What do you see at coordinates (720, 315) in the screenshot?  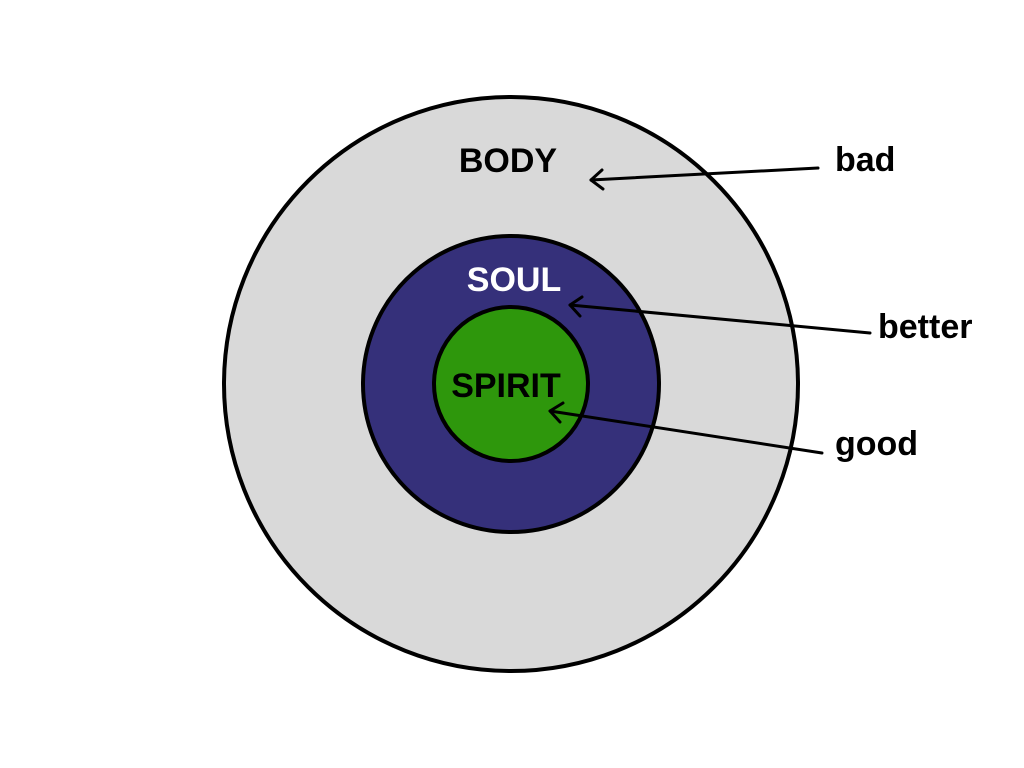 I see `better-arrow` at bounding box center [720, 315].